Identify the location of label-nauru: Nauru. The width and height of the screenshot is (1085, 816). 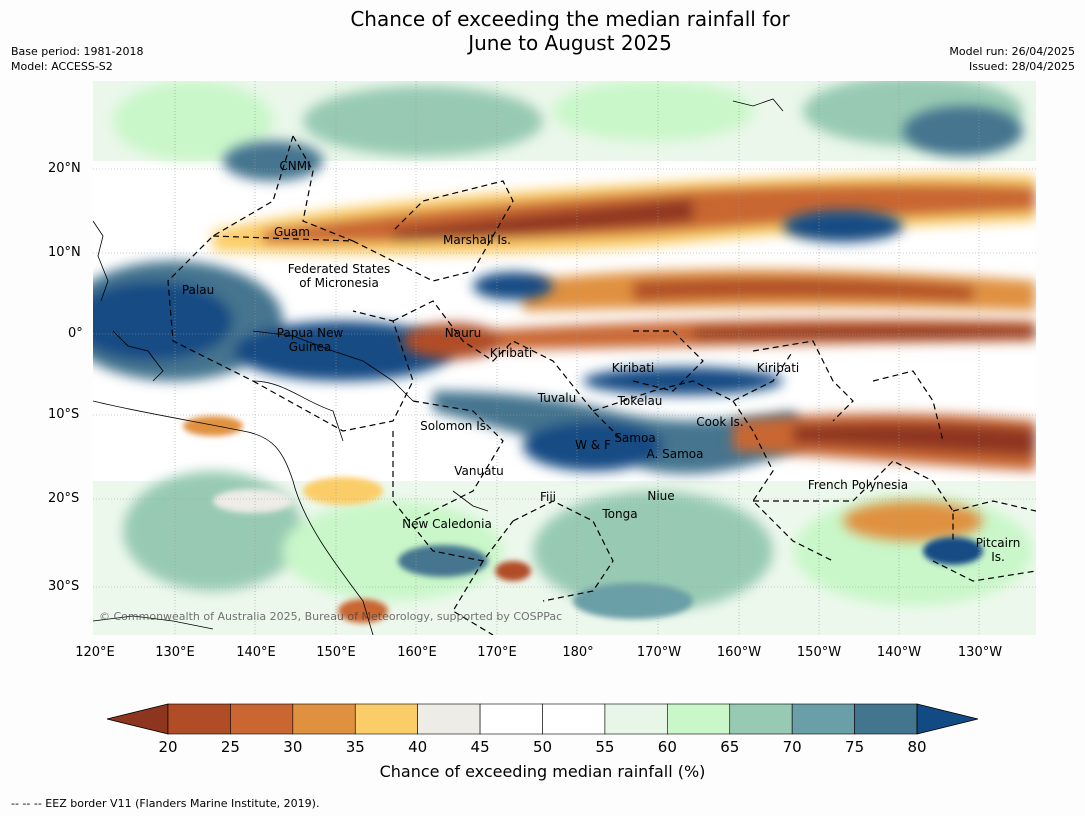
(463, 333).